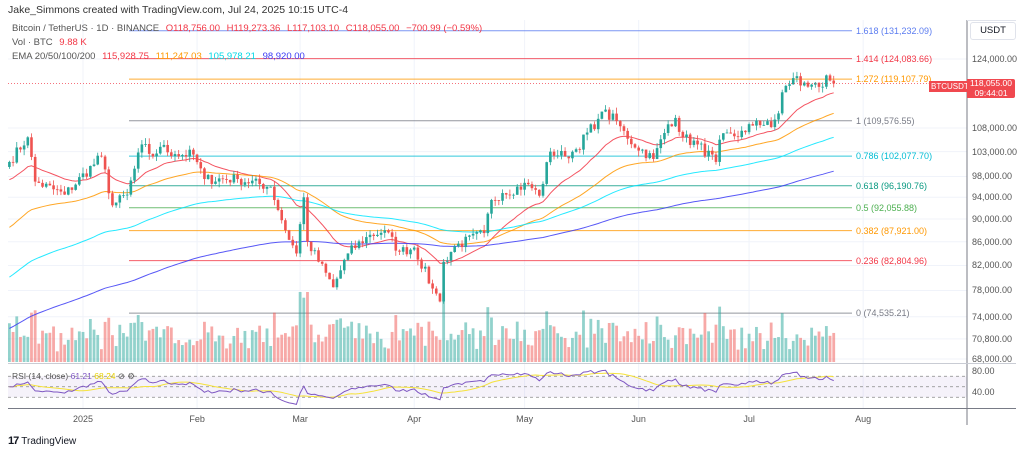  What do you see at coordinates (993, 31) in the screenshot?
I see `currency-button: USDT` at bounding box center [993, 31].